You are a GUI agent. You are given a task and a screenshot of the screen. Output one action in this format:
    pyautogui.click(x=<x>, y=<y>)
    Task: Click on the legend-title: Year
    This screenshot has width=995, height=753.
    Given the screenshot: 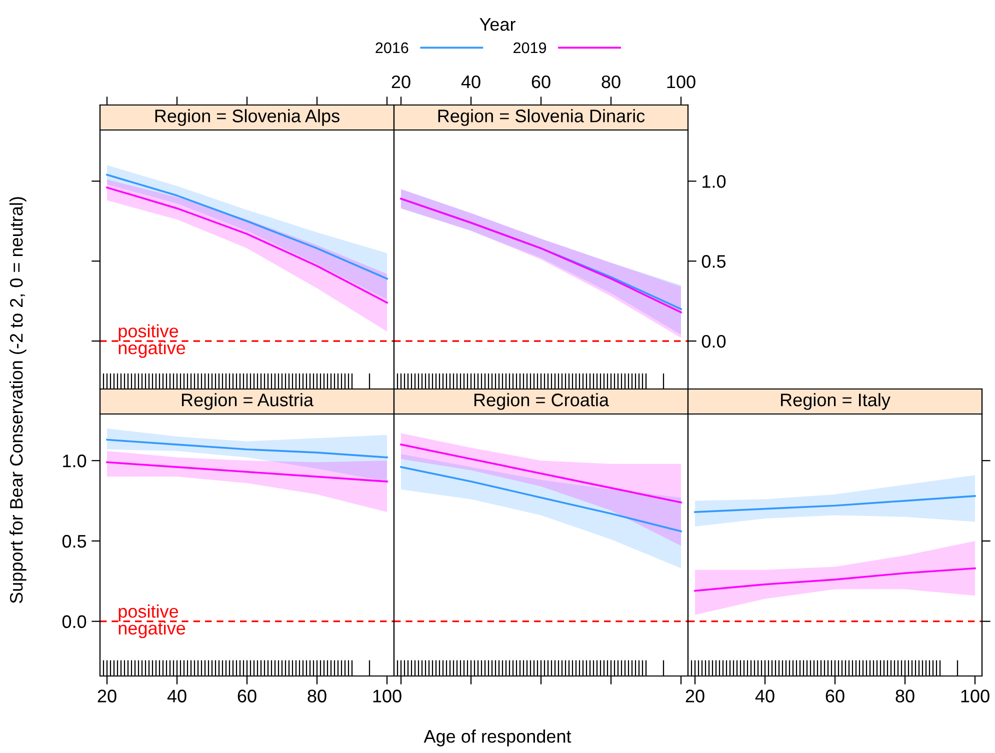 What is the action you would take?
    pyautogui.click(x=498, y=24)
    